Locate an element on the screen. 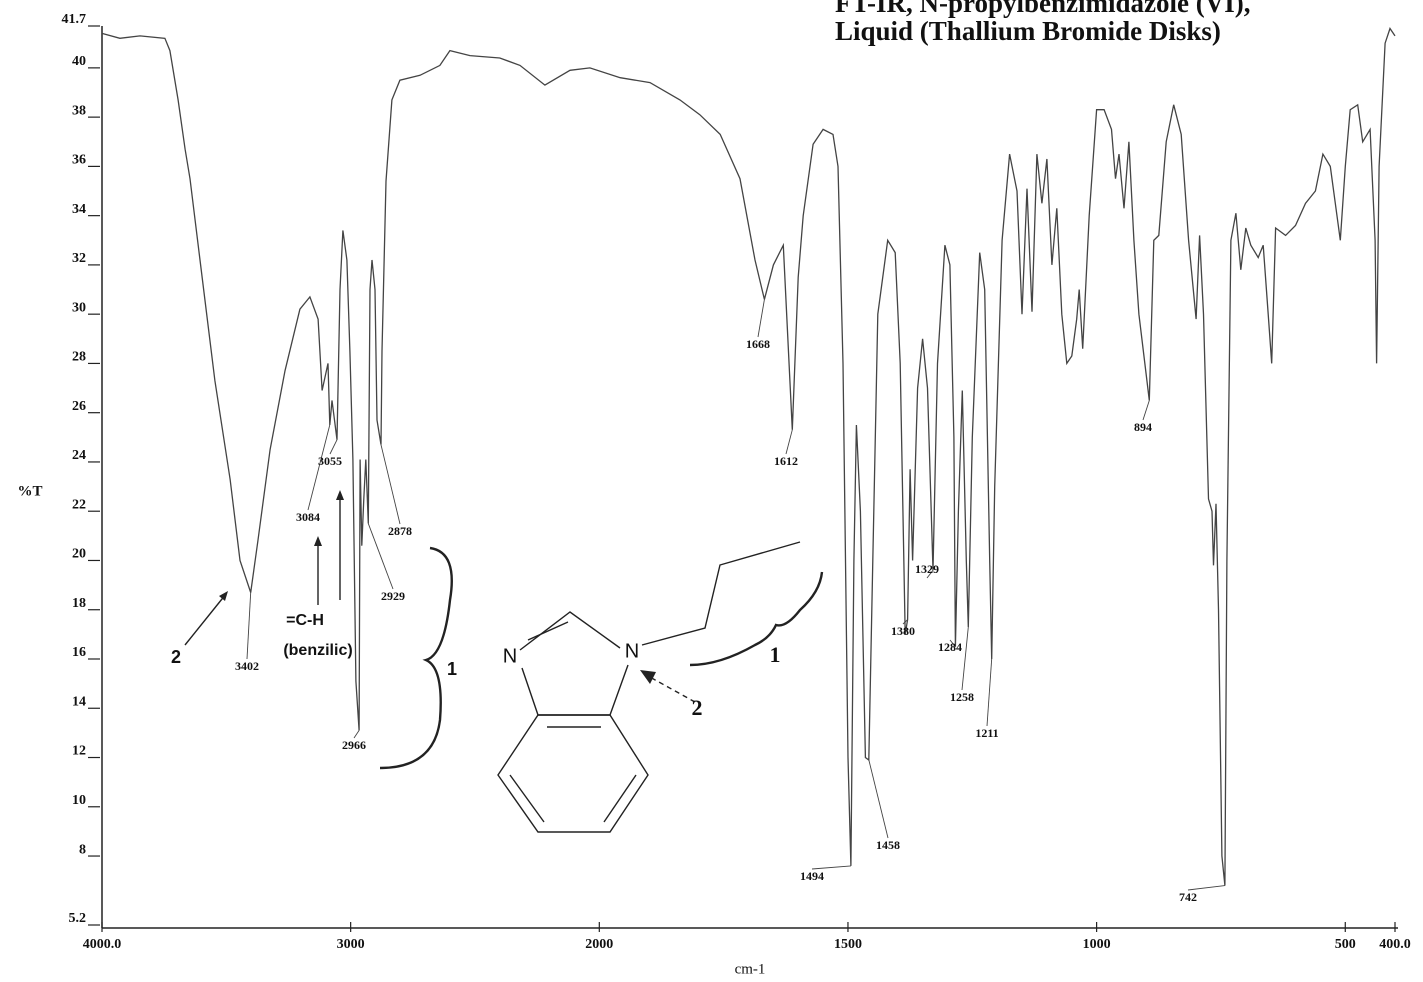 Image resolution: width=1423 pixels, height=982 pixels. y-tick-label: 24 is located at coordinates (79, 455).